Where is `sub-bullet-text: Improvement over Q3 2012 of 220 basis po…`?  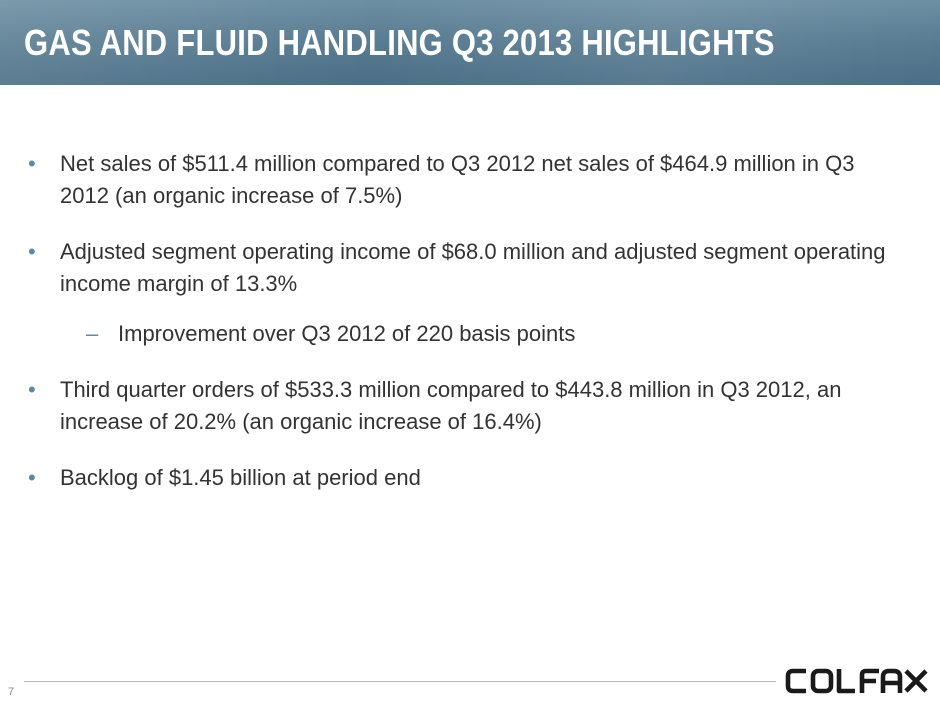
sub-bullet-text: Improvement over Q3 2012 of 220 basis po… is located at coordinates (347, 333).